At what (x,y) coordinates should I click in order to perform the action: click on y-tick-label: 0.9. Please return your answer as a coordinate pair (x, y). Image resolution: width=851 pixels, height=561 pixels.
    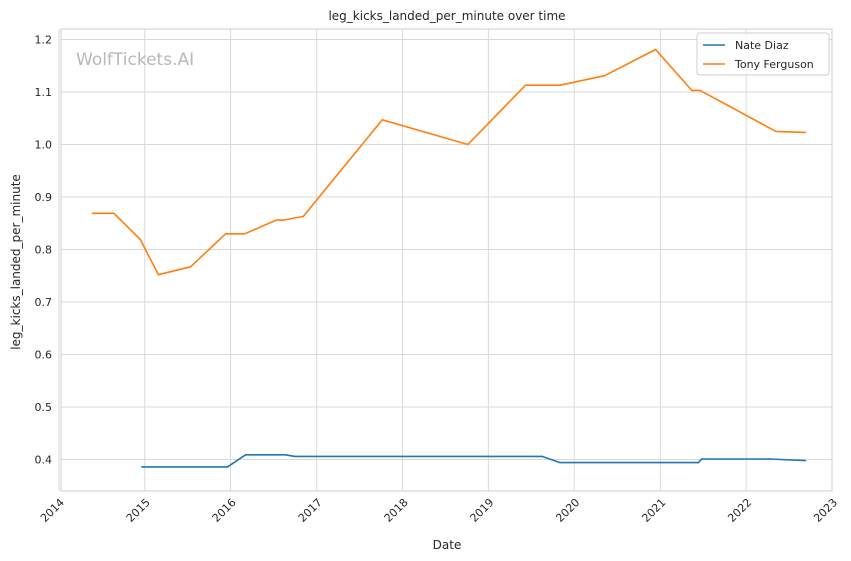
    Looking at the image, I should click on (44, 197).